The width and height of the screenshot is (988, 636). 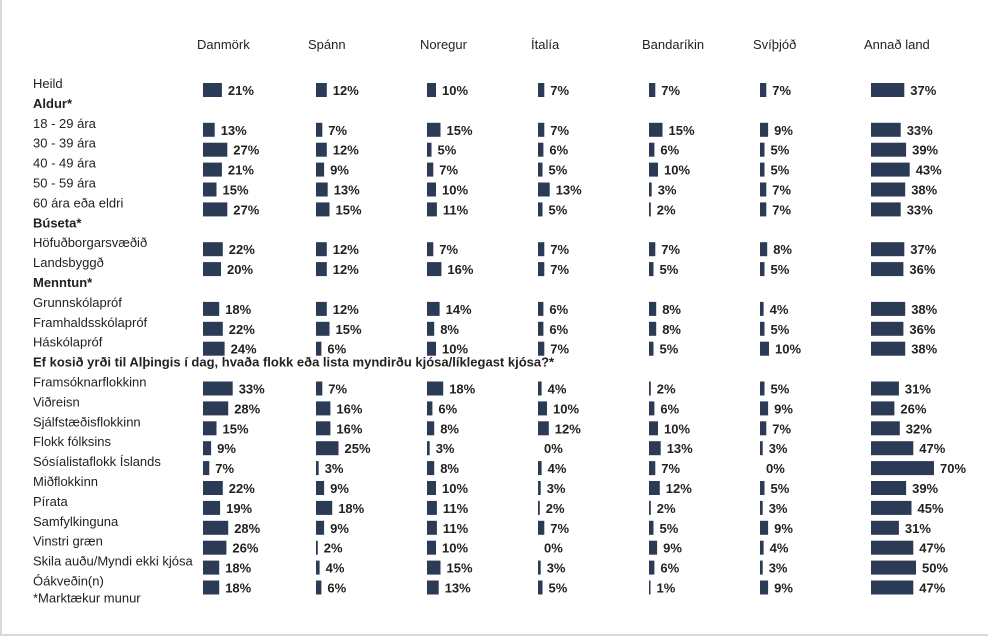 I want to click on data-label: 31%, so click(x=918, y=528).